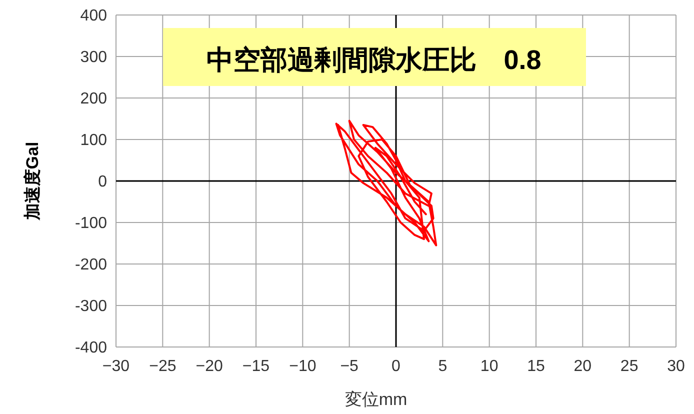 The width and height of the screenshot is (694, 414). I want to click on text: 中空部過剰間隙水圧比 0.8, so click(374, 60).